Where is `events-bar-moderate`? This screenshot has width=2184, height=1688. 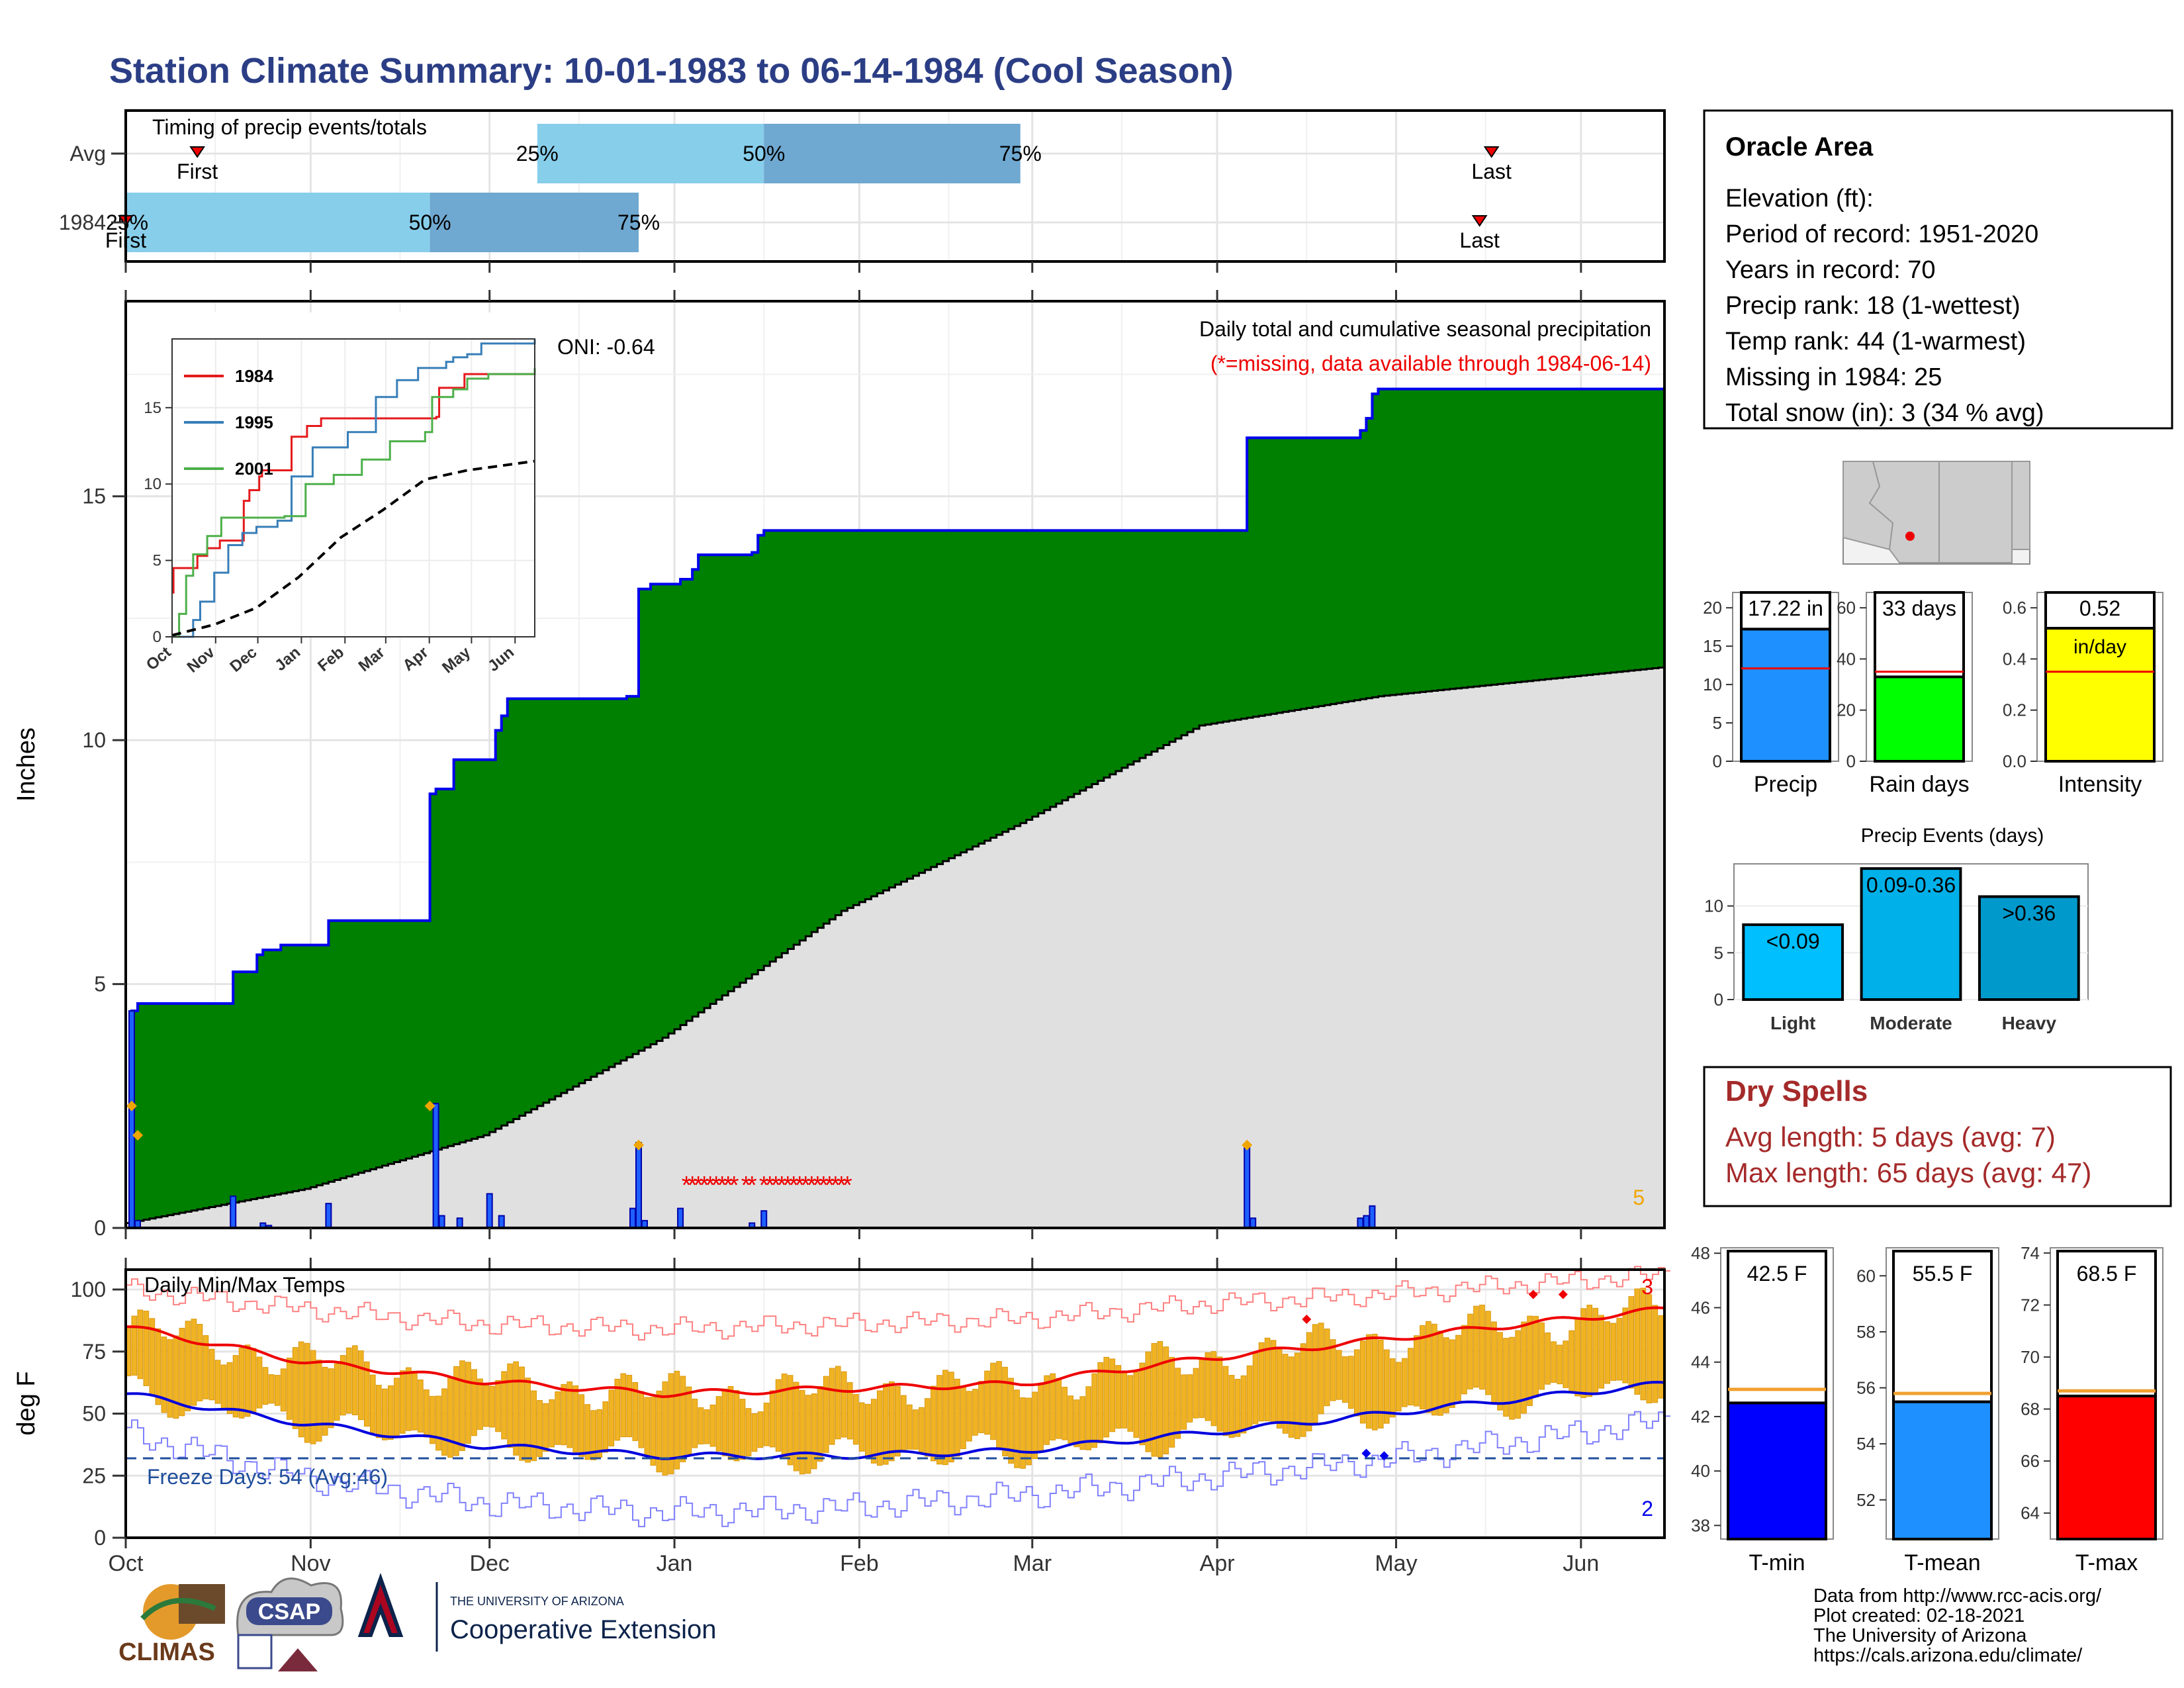 events-bar-moderate is located at coordinates (1911, 934).